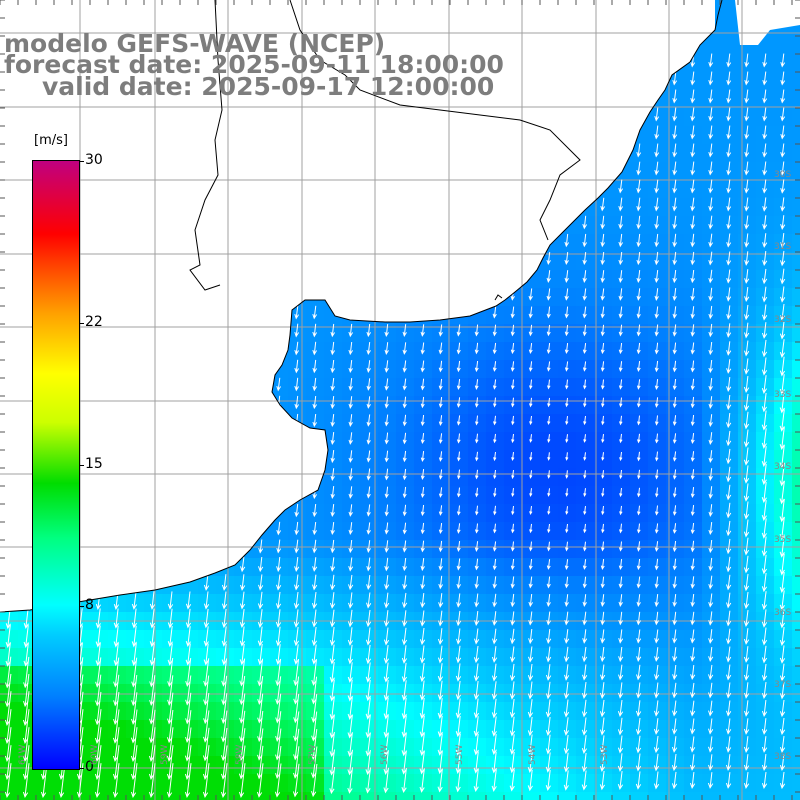  I want to click on latitude-label: 34S, so click(783, 467).